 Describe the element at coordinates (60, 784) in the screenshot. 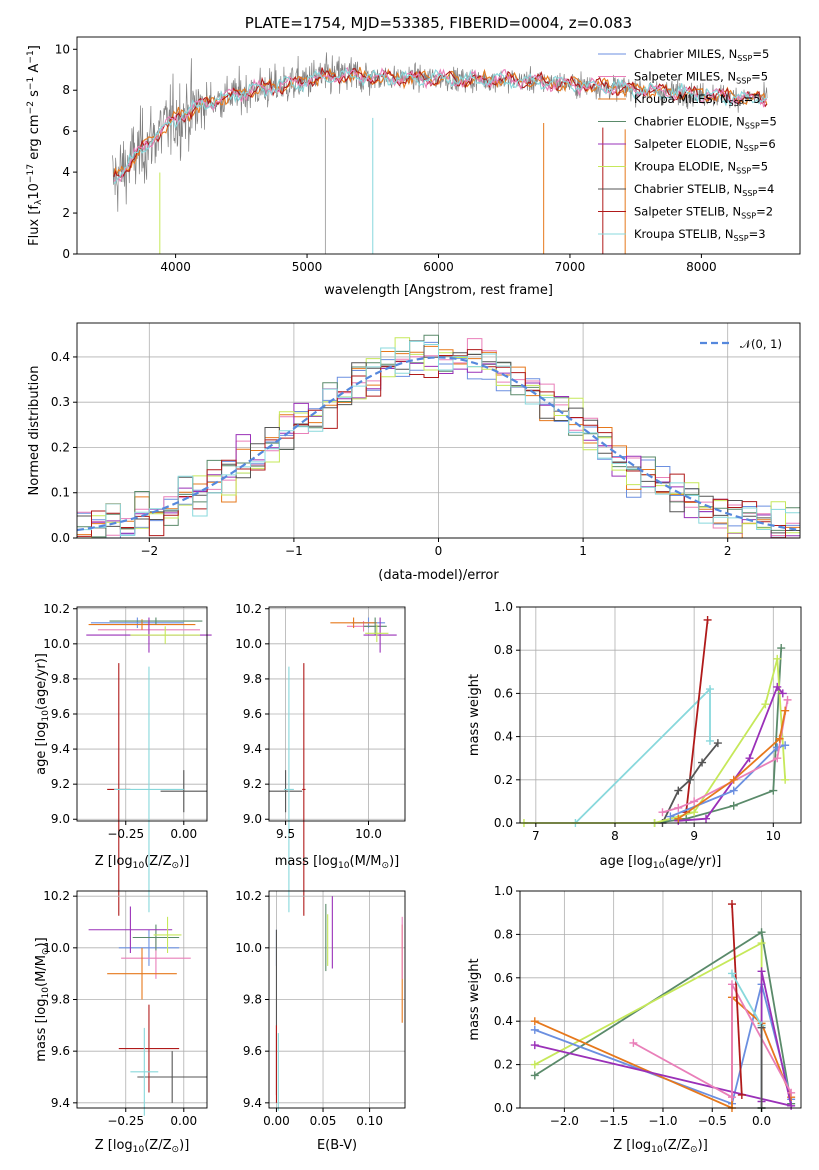

I see `y-tick-label: 9.2` at that location.